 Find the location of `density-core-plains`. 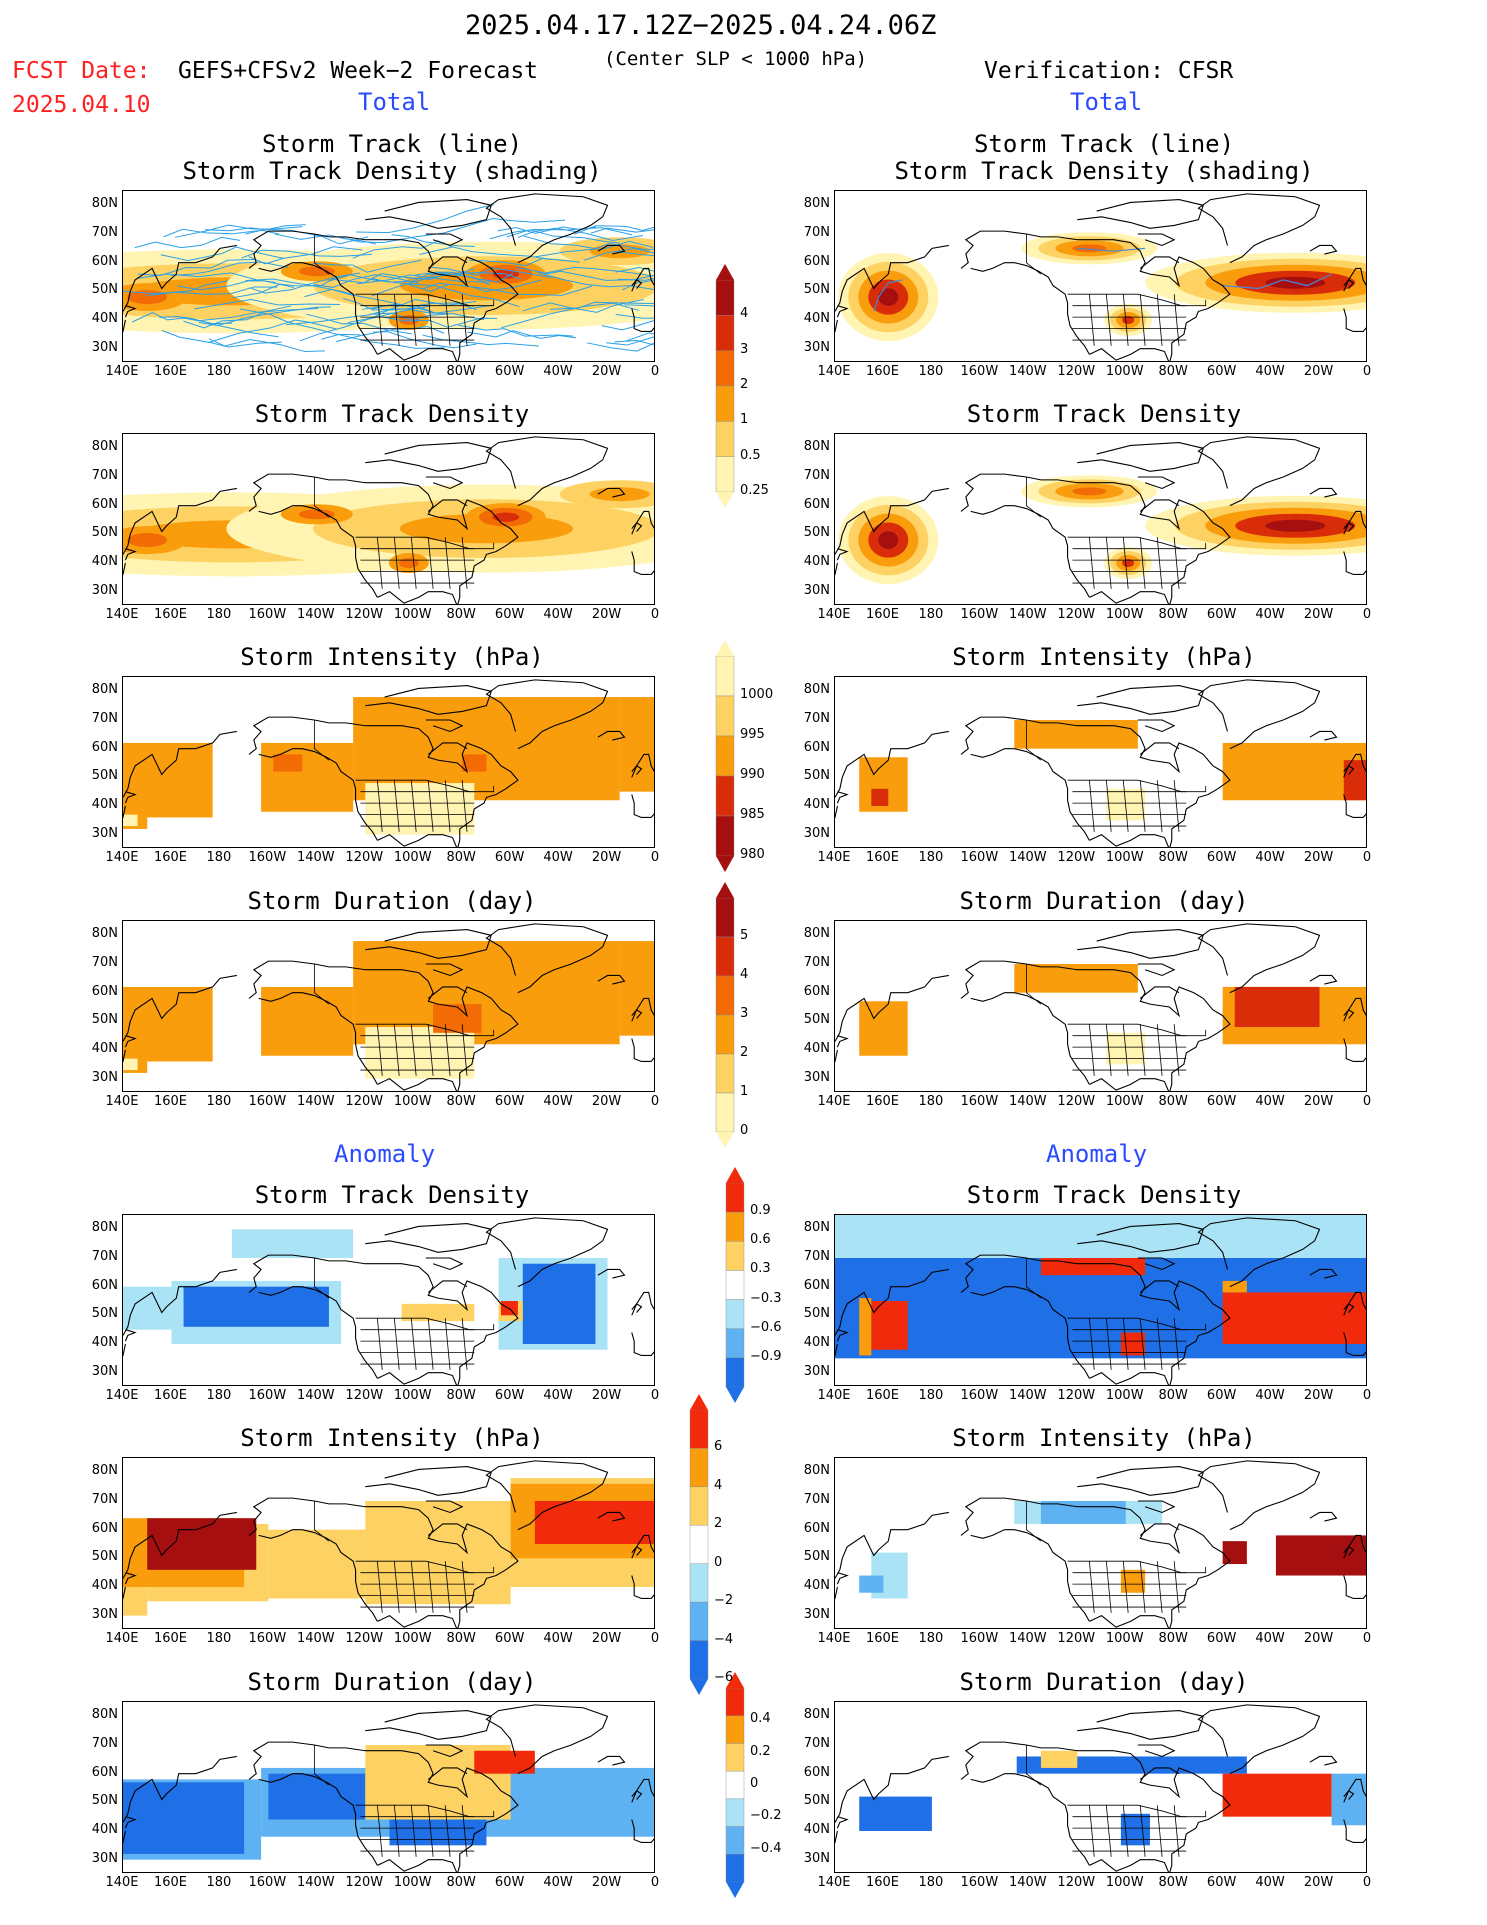

density-core-plains is located at coordinates (1128, 563).